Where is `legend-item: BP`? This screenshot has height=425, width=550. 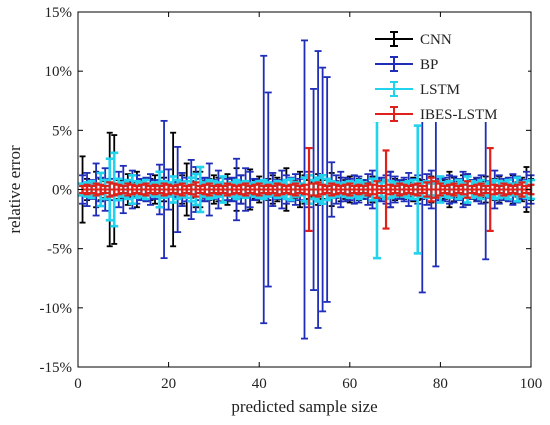 legend-item: BP is located at coordinates (406, 64).